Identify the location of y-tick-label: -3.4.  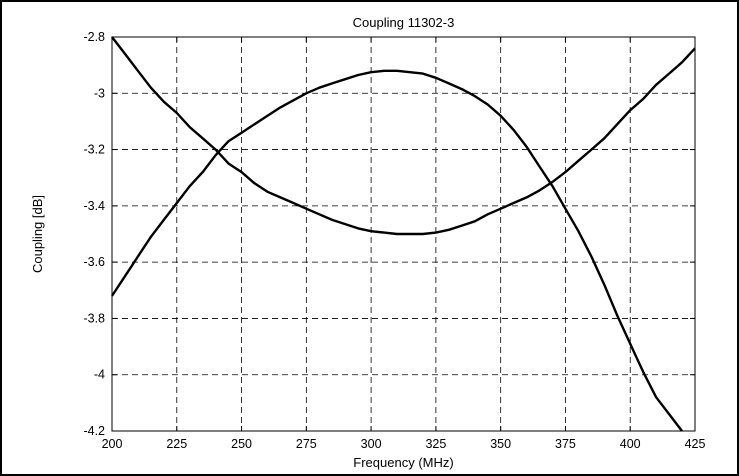
(94, 206).